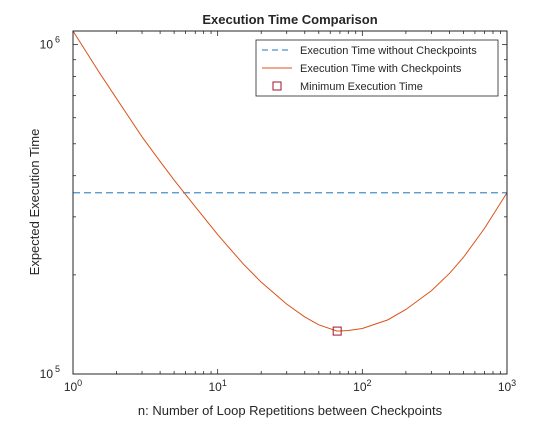  I want to click on y-axis-label: Expected Execution Time, so click(34, 202).